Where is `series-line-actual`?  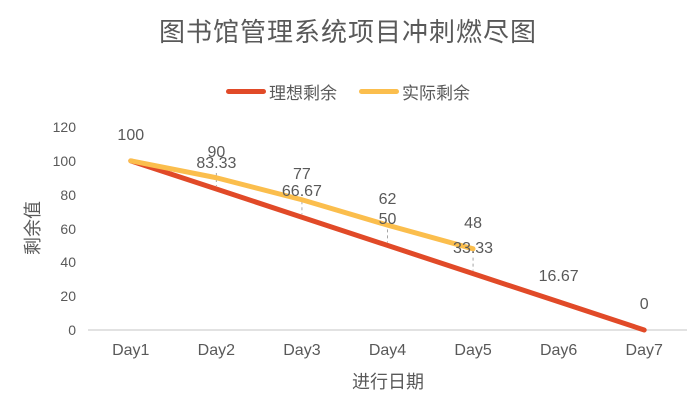
series-line-actual is located at coordinates (302, 205).